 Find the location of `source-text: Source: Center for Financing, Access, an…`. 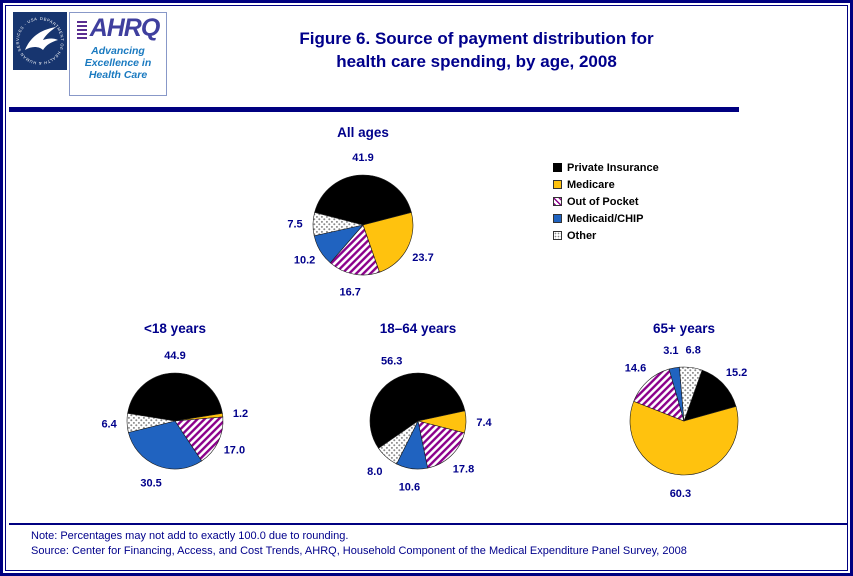

source-text: Source: Center for Financing, Access, an… is located at coordinates (359, 551).